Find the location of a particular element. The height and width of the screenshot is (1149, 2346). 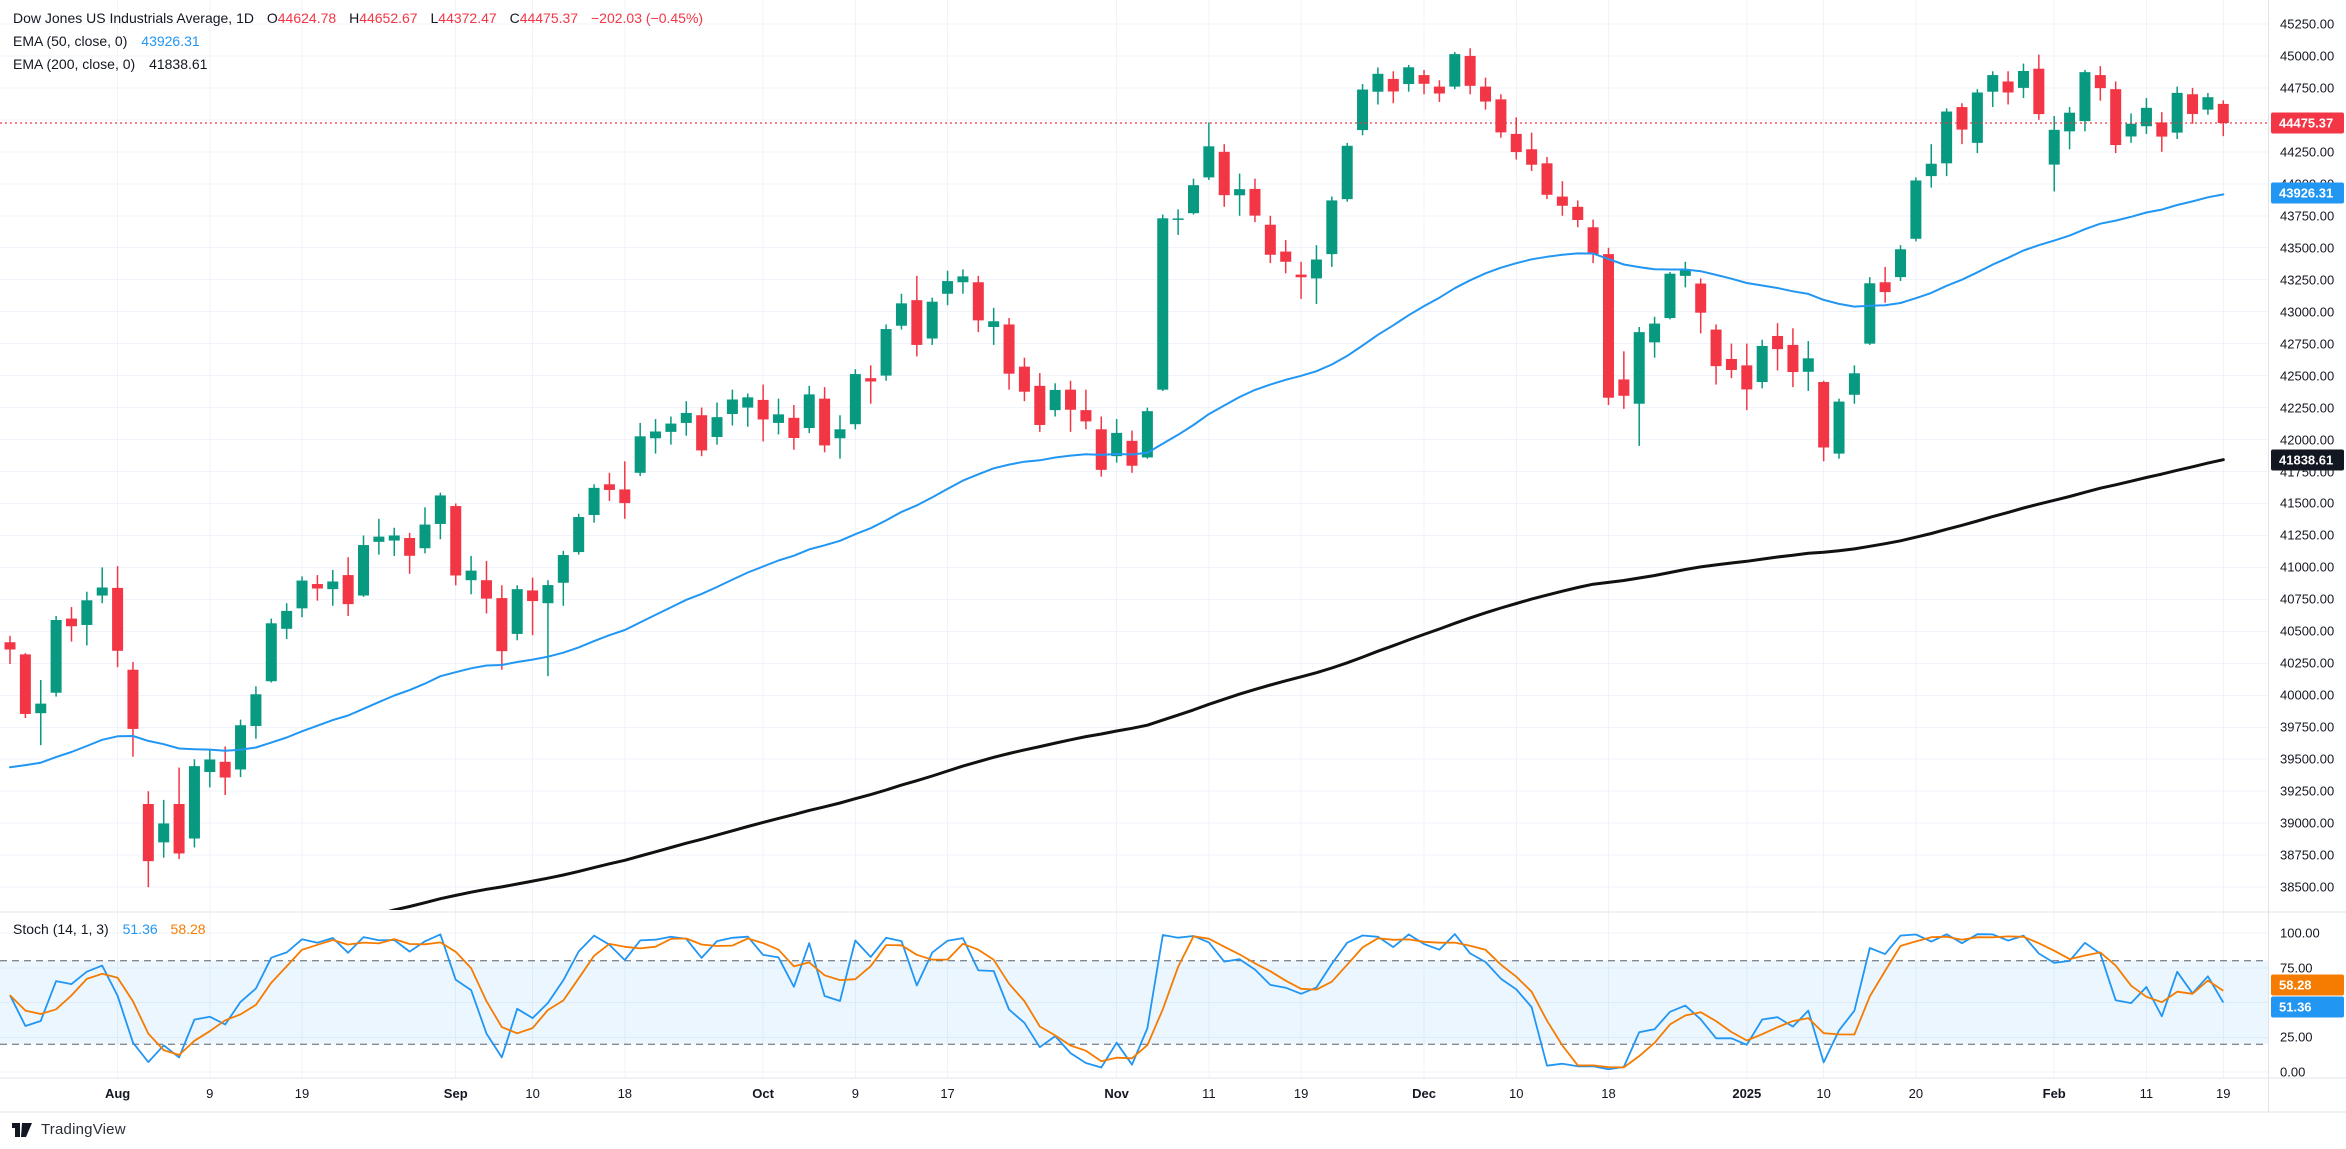

ema50-label: EMA (50, close, 0) is located at coordinates (70, 41).